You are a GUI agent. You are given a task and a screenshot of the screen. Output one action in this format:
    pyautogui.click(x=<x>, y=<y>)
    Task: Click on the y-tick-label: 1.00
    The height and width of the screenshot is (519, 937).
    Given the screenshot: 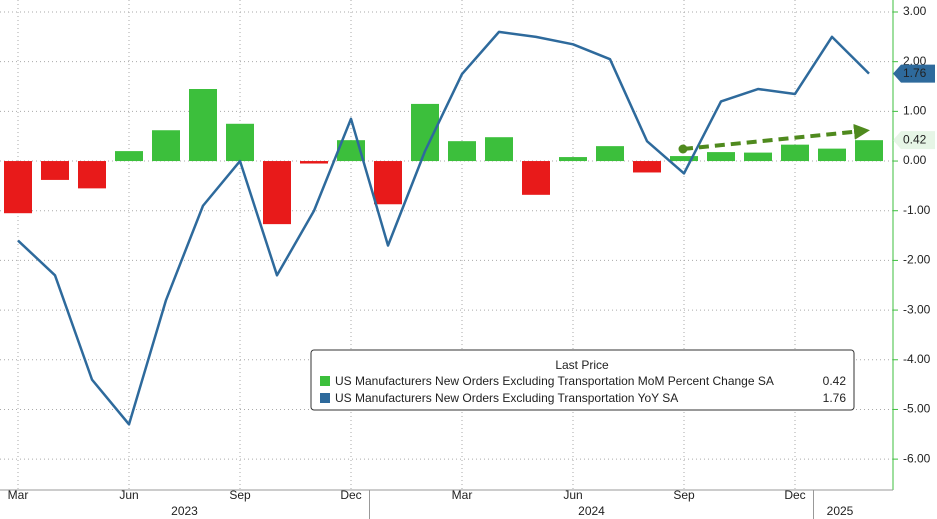 What is the action you would take?
    pyautogui.click(x=915, y=111)
    